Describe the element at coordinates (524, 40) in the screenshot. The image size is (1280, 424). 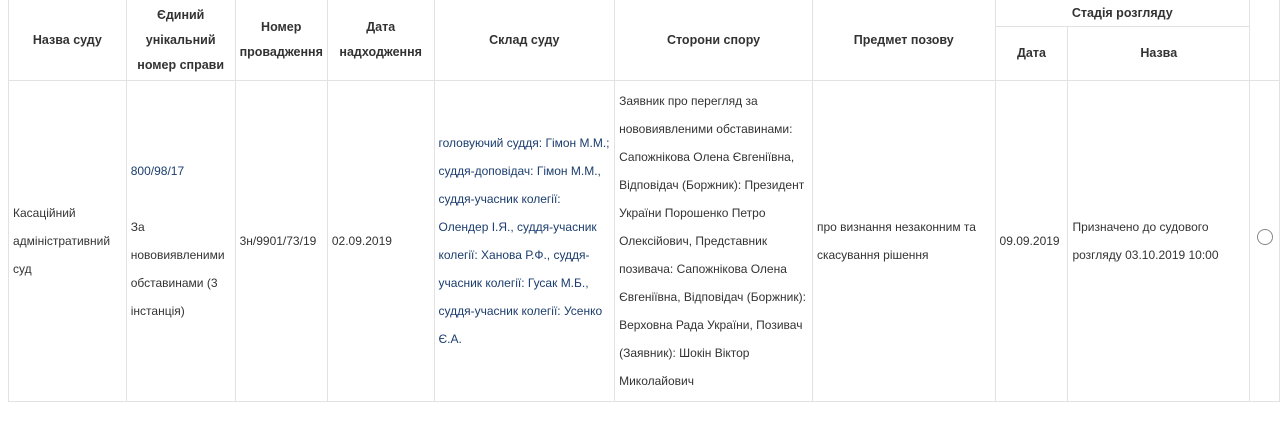
I see `header-composition: Склад суду` at that location.